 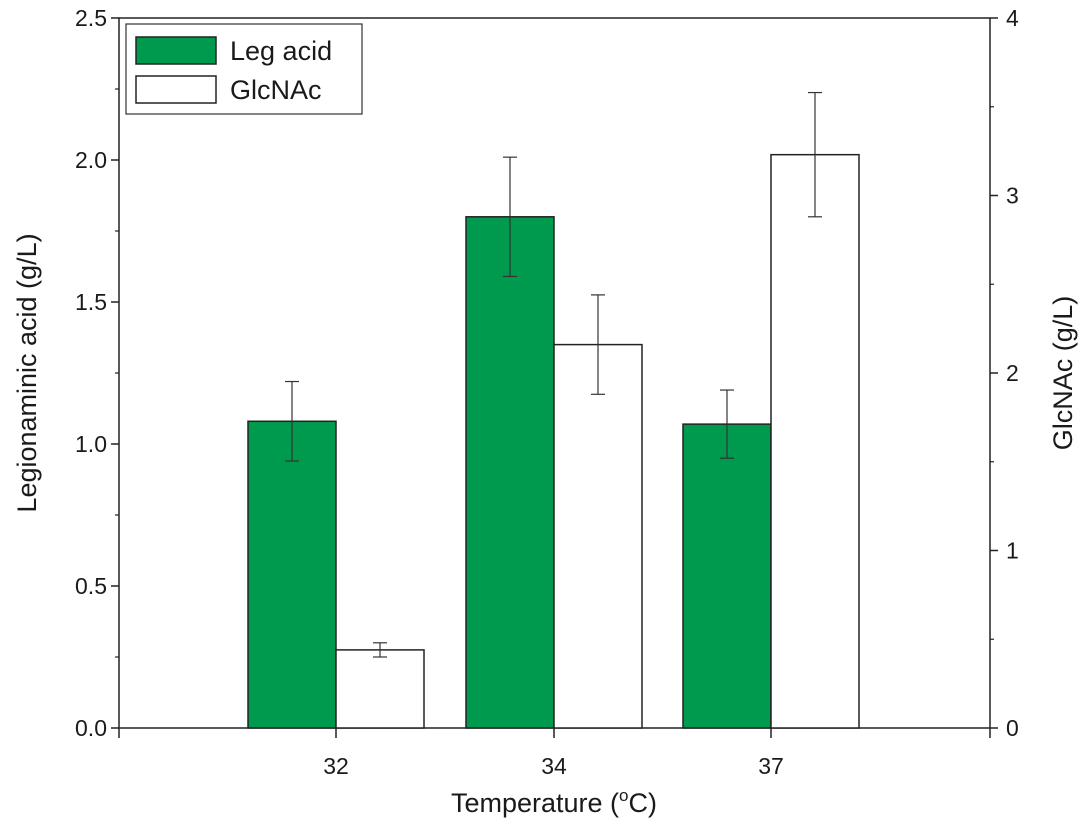 I want to click on y-left-tick-label-0.0: 0.0, so click(x=91, y=728).